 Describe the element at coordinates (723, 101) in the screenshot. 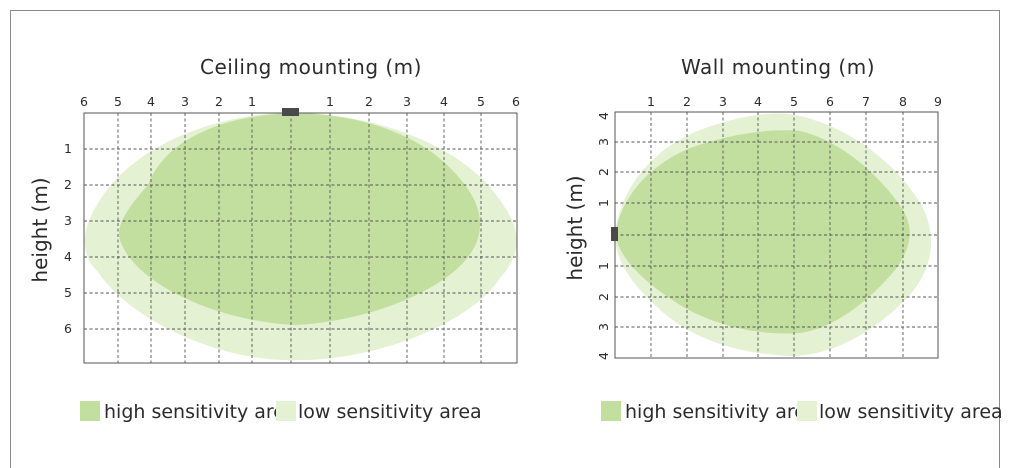

I see `wall-x-tick: 3` at that location.